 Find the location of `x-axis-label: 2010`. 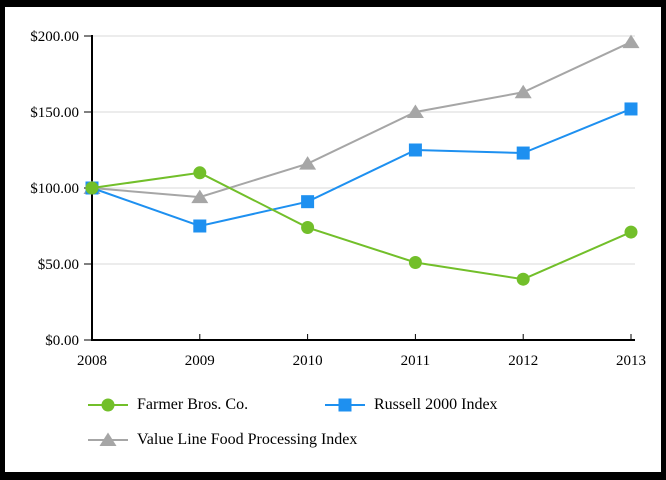

x-axis-label: 2010 is located at coordinates (308, 361).